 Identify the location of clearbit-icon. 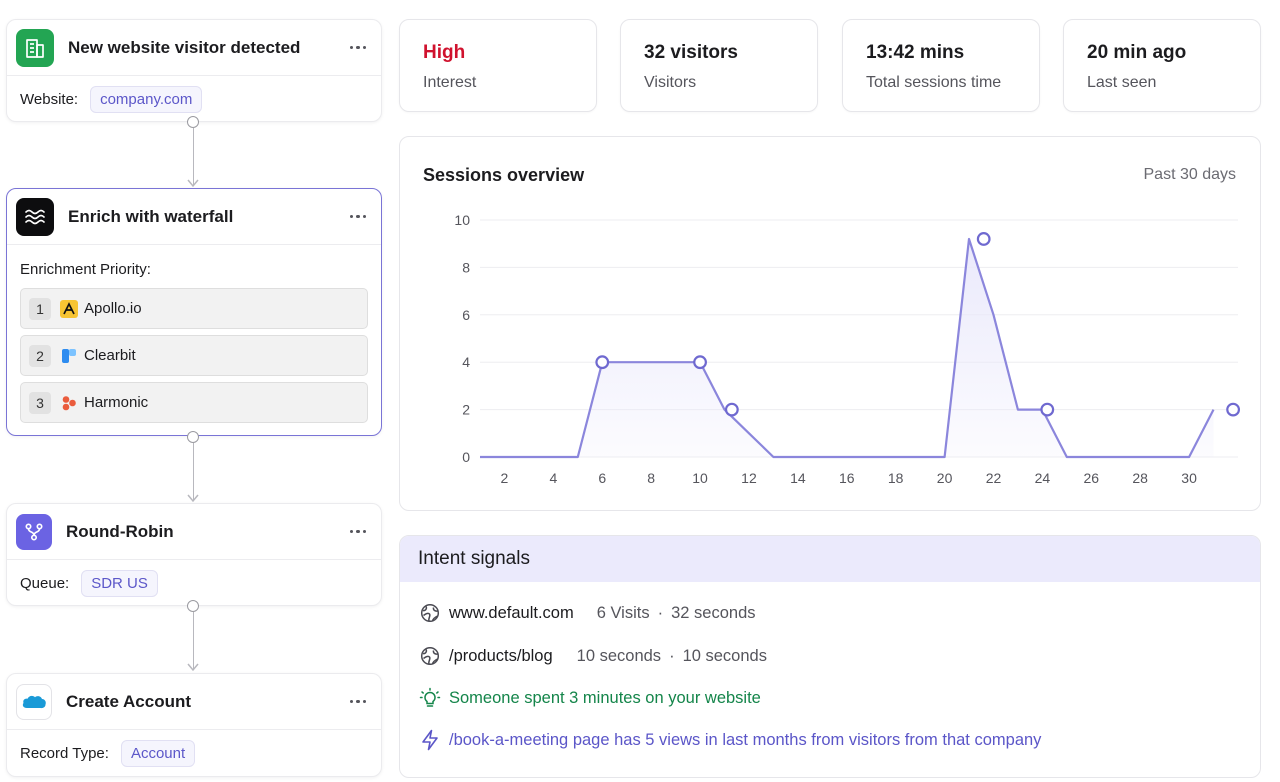
(69, 356).